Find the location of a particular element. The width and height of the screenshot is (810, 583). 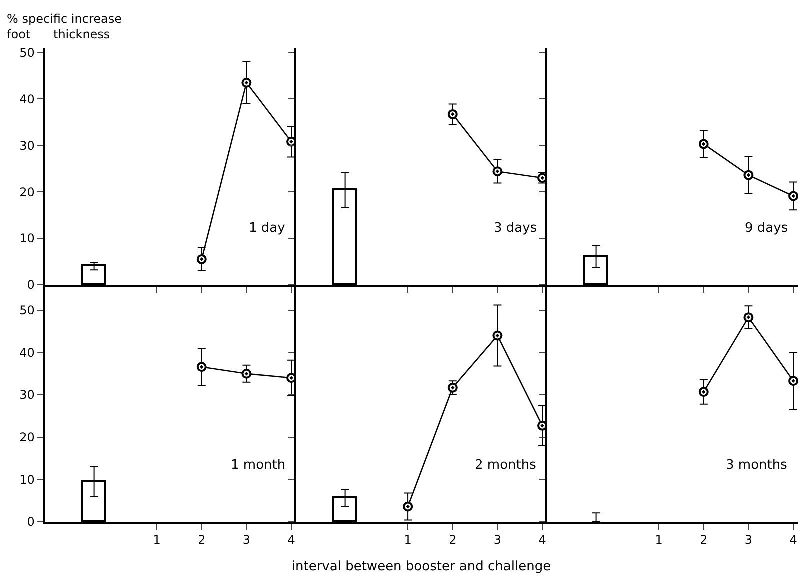

annotation: 3 months is located at coordinates (757, 465).